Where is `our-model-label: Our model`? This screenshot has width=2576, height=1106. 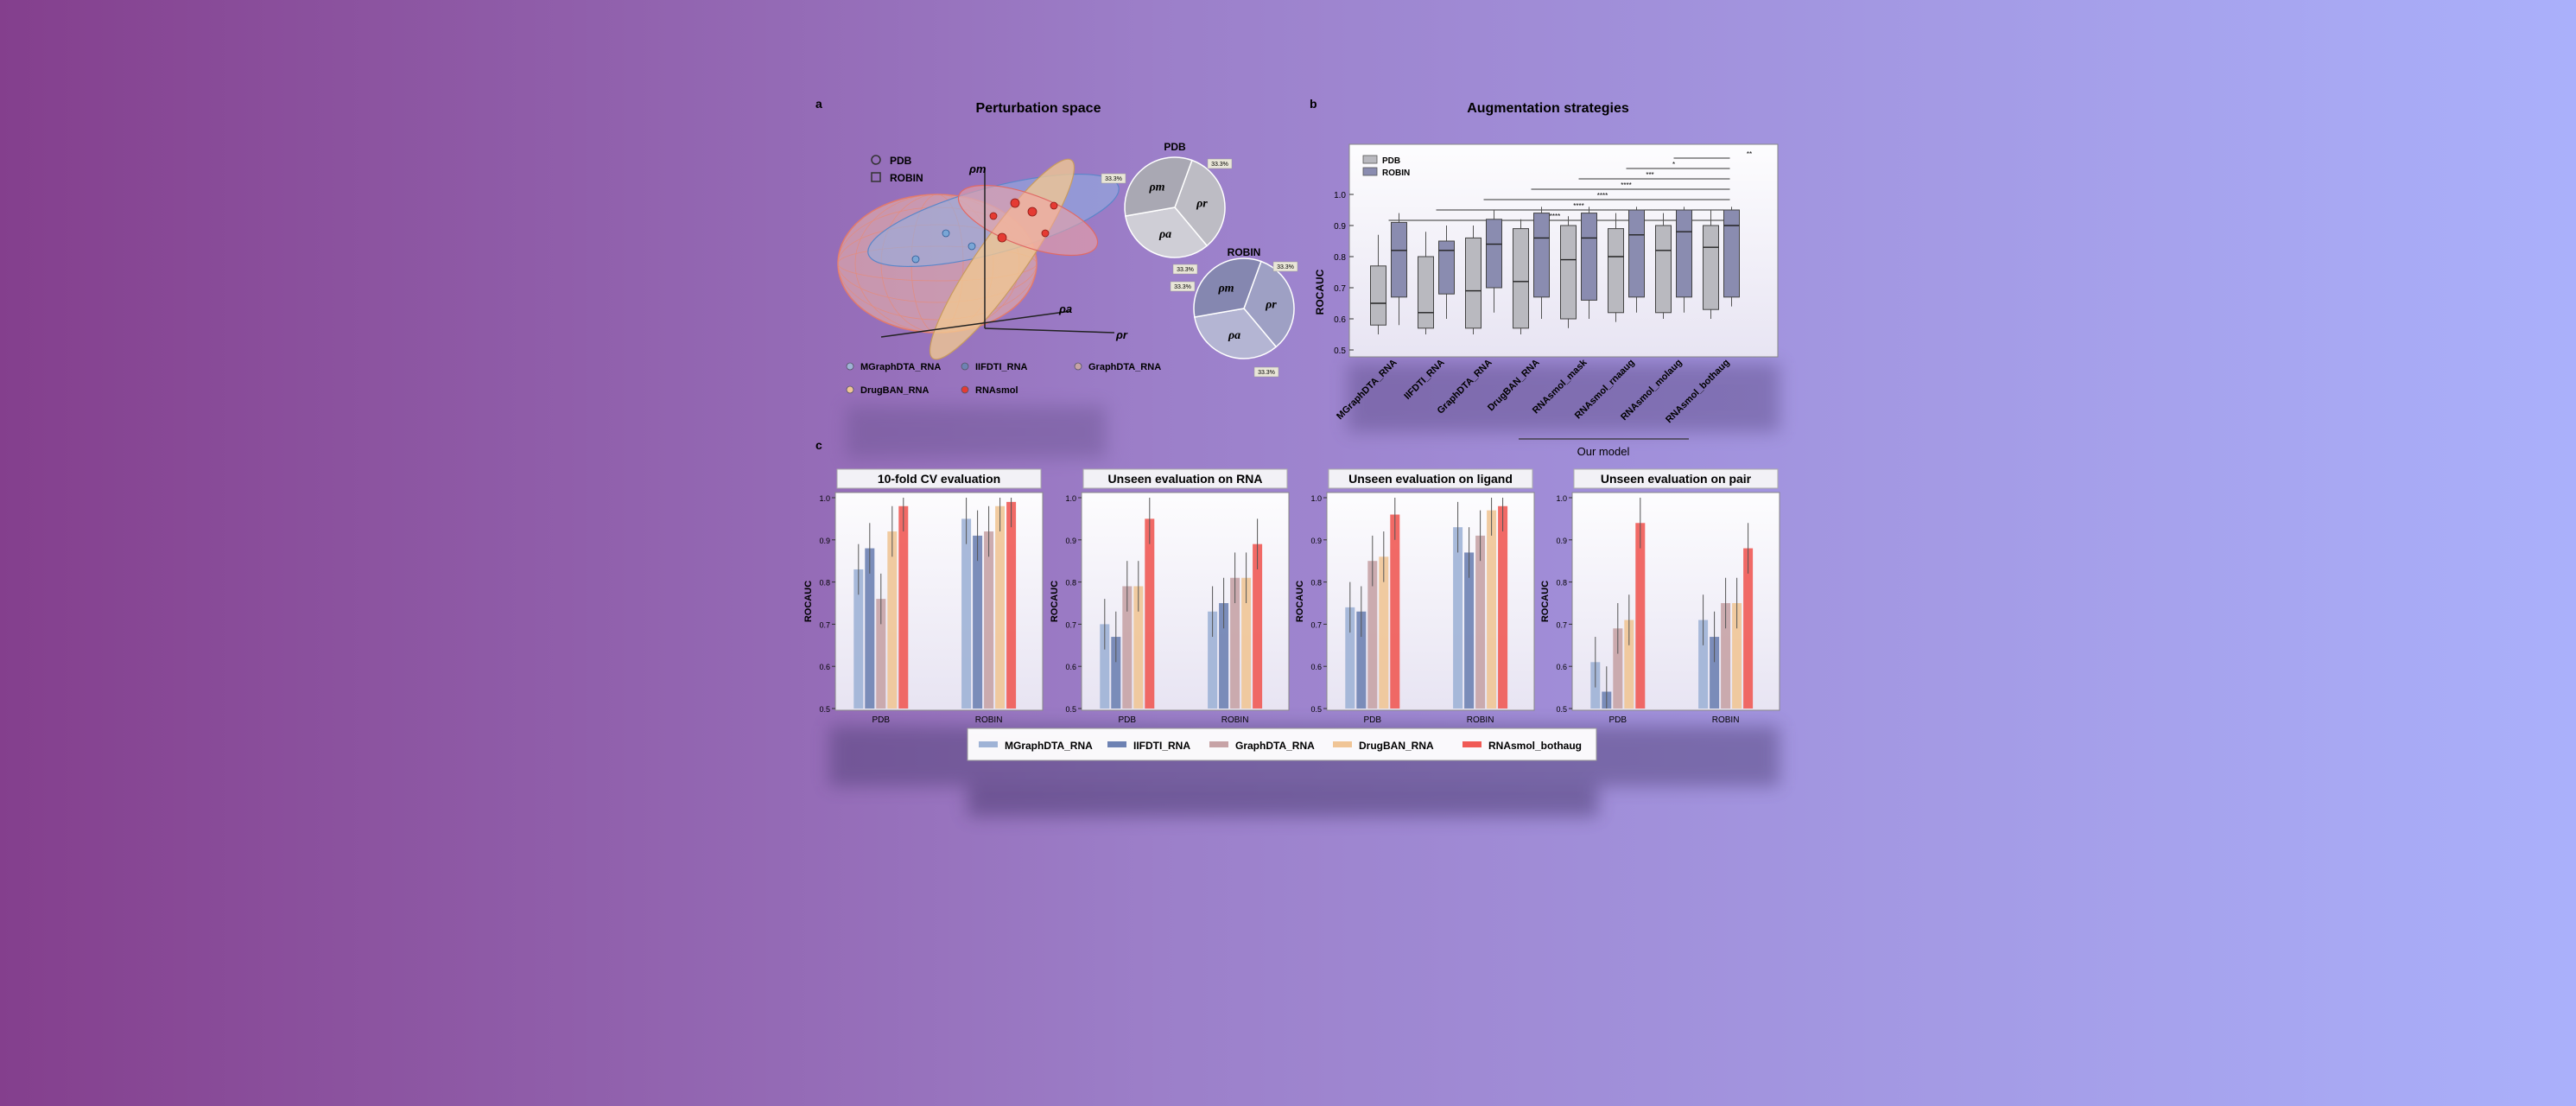 our-model-label: Our model is located at coordinates (1603, 451).